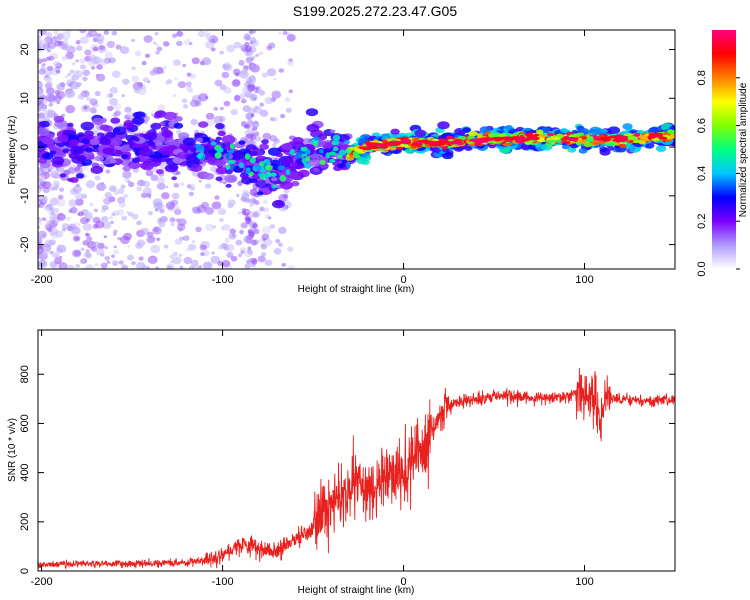 The image size is (750, 600). What do you see at coordinates (403, 582) in the screenshot?
I see `snr-x-tick-label: 0` at bounding box center [403, 582].